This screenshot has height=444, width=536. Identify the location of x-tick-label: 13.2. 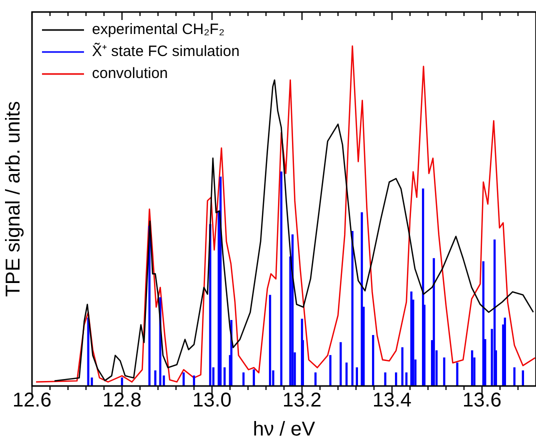
(302, 401).